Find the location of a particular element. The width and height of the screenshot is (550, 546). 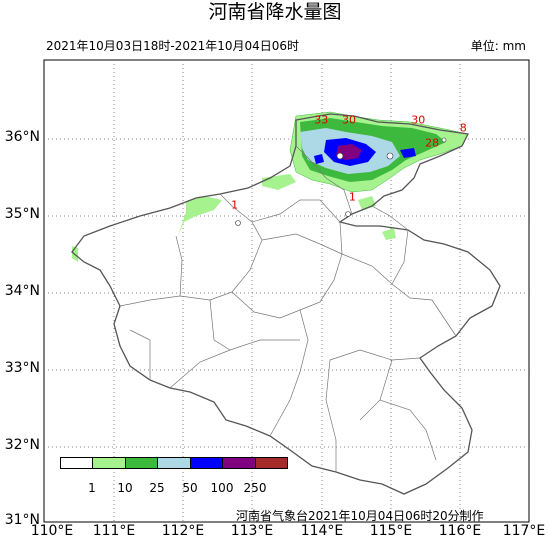

lat-label-32: 32°N is located at coordinates (22, 445).